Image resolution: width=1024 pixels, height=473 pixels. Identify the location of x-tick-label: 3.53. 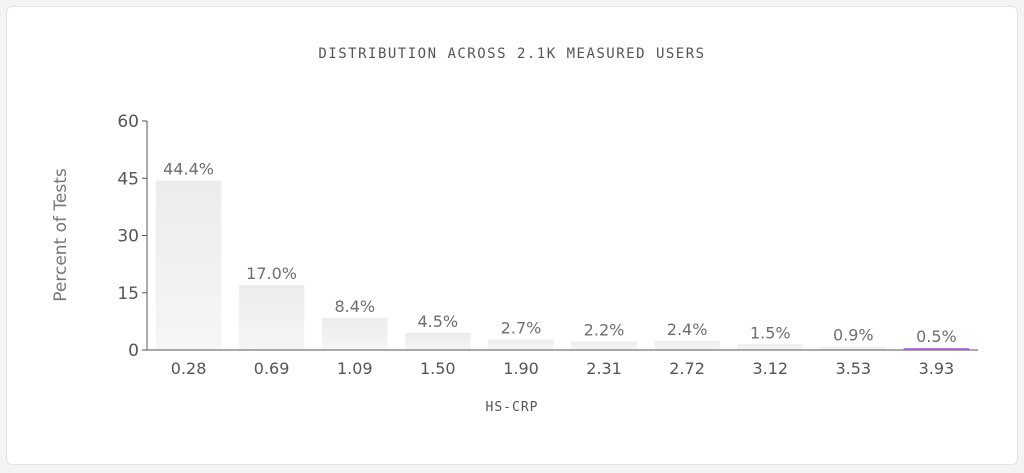
(853, 368).